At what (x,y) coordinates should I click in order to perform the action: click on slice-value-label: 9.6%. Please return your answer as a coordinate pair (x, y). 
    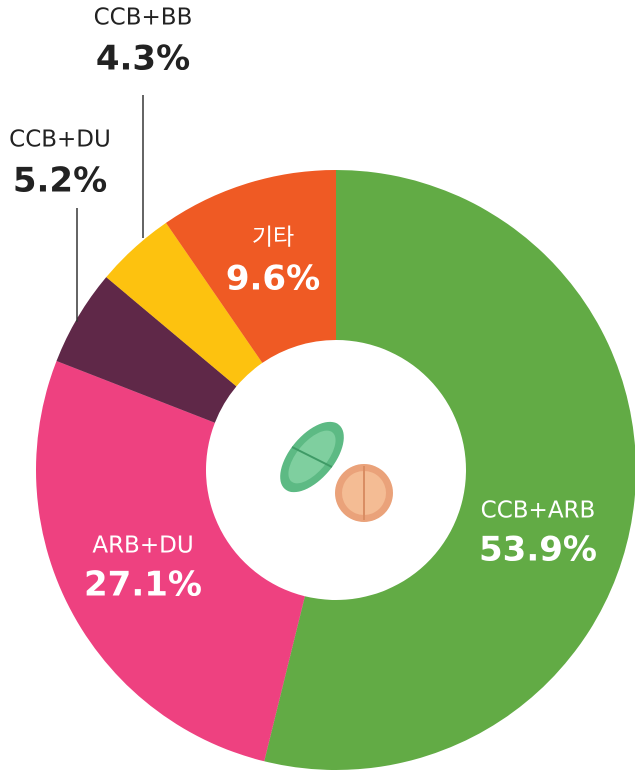
    Looking at the image, I should click on (273, 279).